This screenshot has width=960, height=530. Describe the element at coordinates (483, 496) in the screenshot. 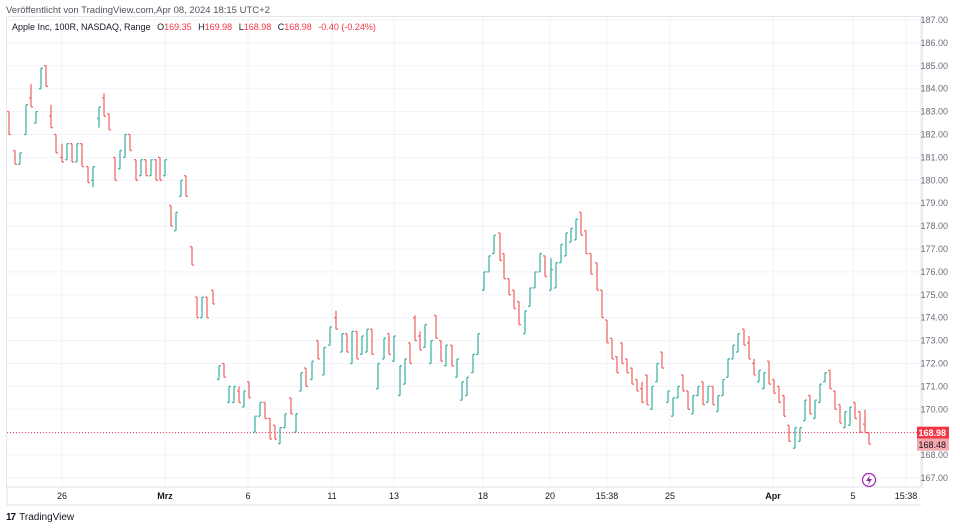

I see `time-tick-label: 18` at that location.